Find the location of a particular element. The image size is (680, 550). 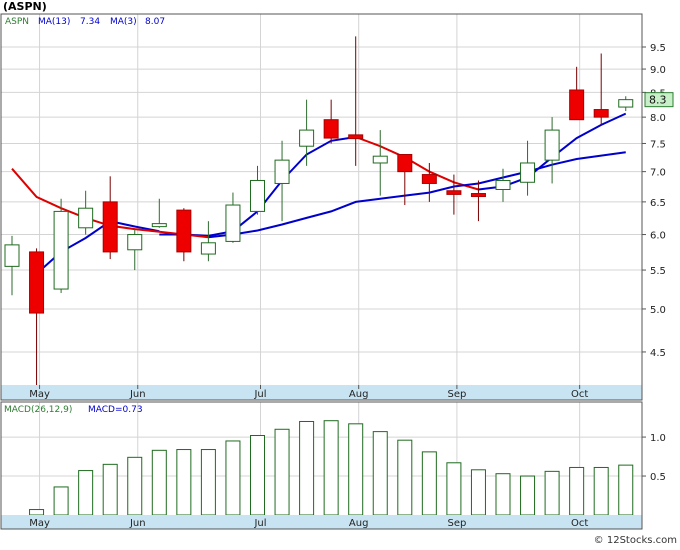

ma13-line is located at coordinates (417, 195).